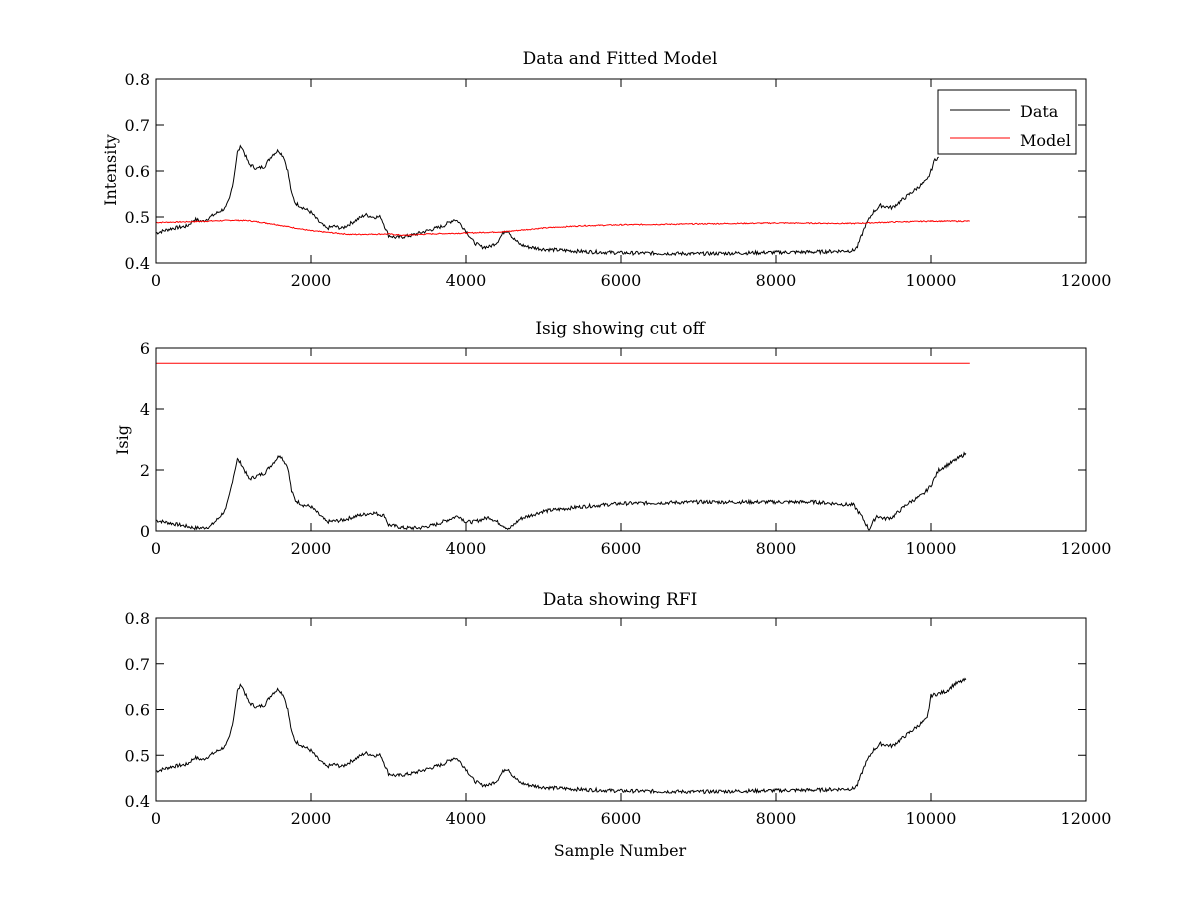 The height and width of the screenshot is (900, 1200). Describe the element at coordinates (620, 329) in the screenshot. I see `chart-title: Isig showing cut off` at that location.